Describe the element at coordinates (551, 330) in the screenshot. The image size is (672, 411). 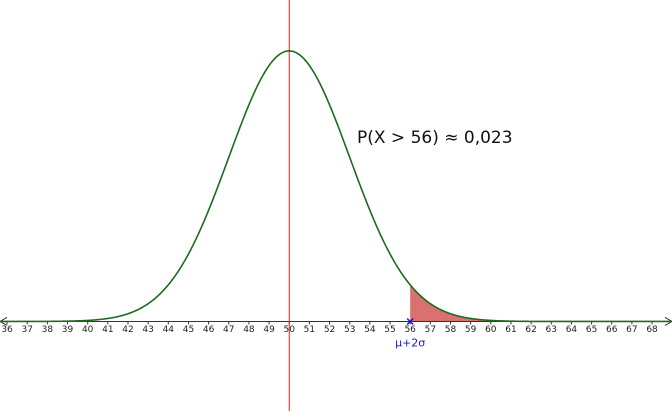
I see `x-tick-label: 63` at that location.